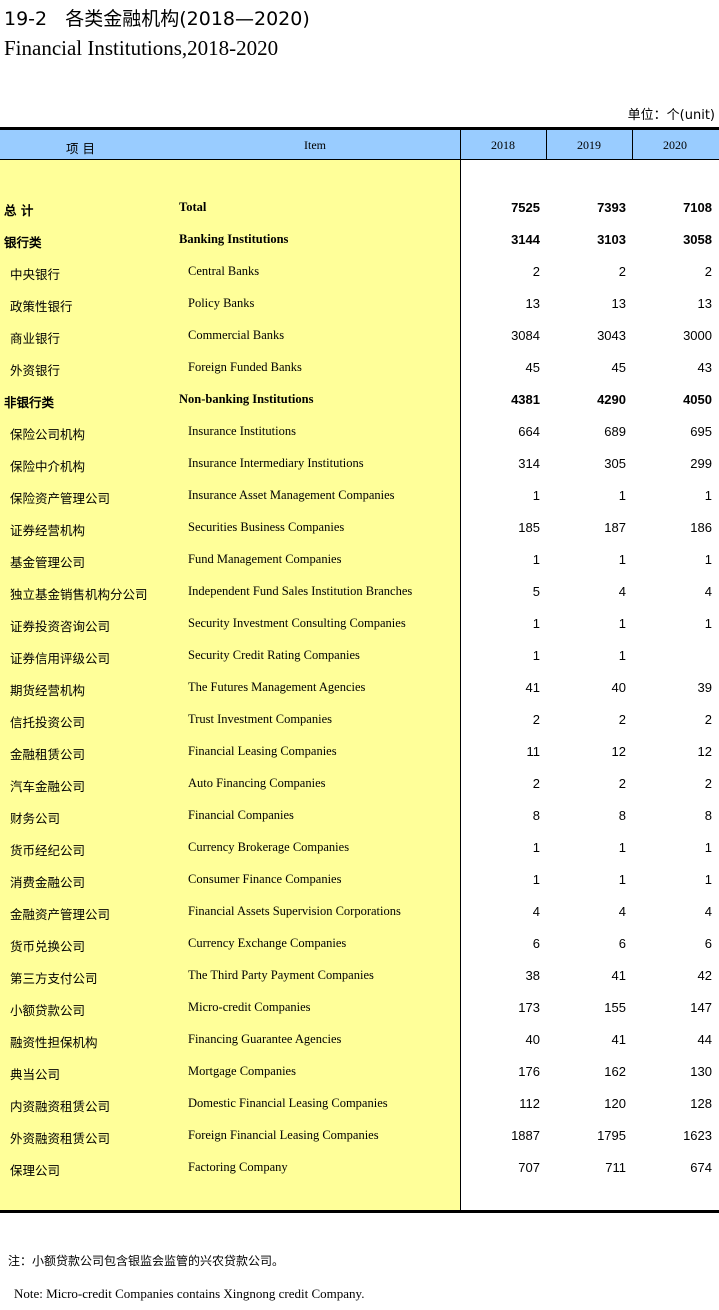  I want to click on title-en: Financial Institutions,2018-2020, so click(141, 48).